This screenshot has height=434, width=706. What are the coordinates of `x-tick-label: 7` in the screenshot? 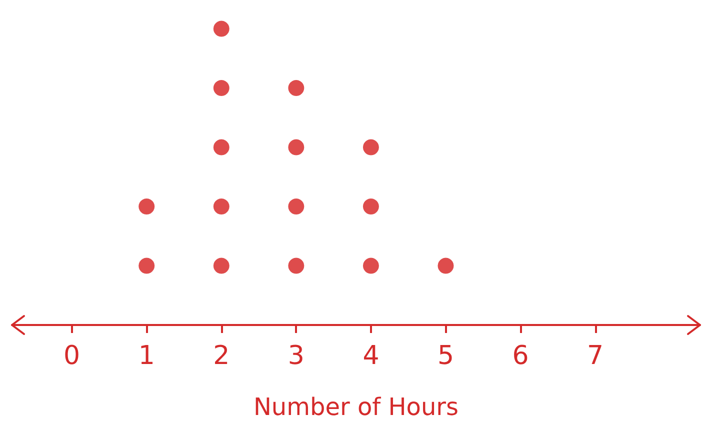 It's located at (595, 356).